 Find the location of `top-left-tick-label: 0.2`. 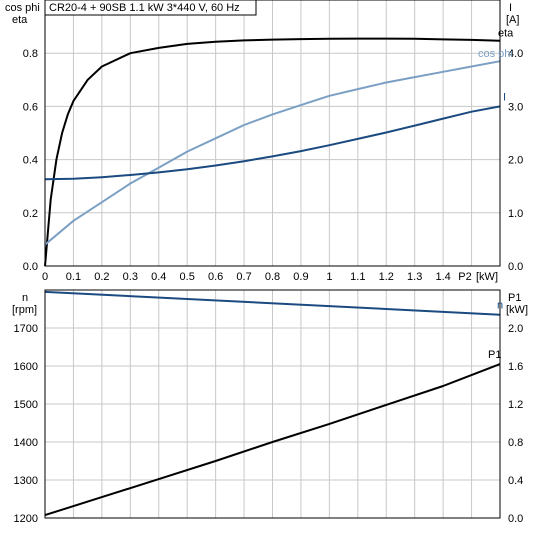

top-left-tick-label: 0.2 is located at coordinates (30, 214).